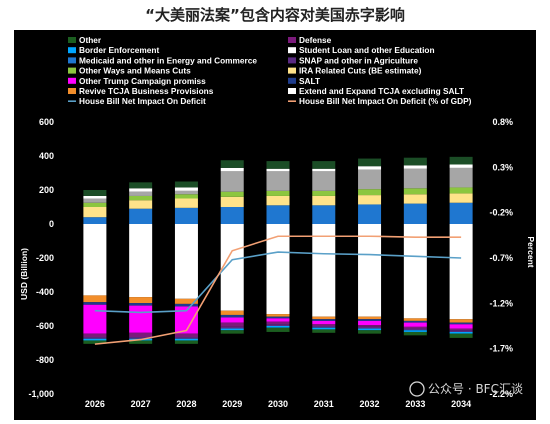  I want to click on x-tick-2030: 2030, so click(278, 404).